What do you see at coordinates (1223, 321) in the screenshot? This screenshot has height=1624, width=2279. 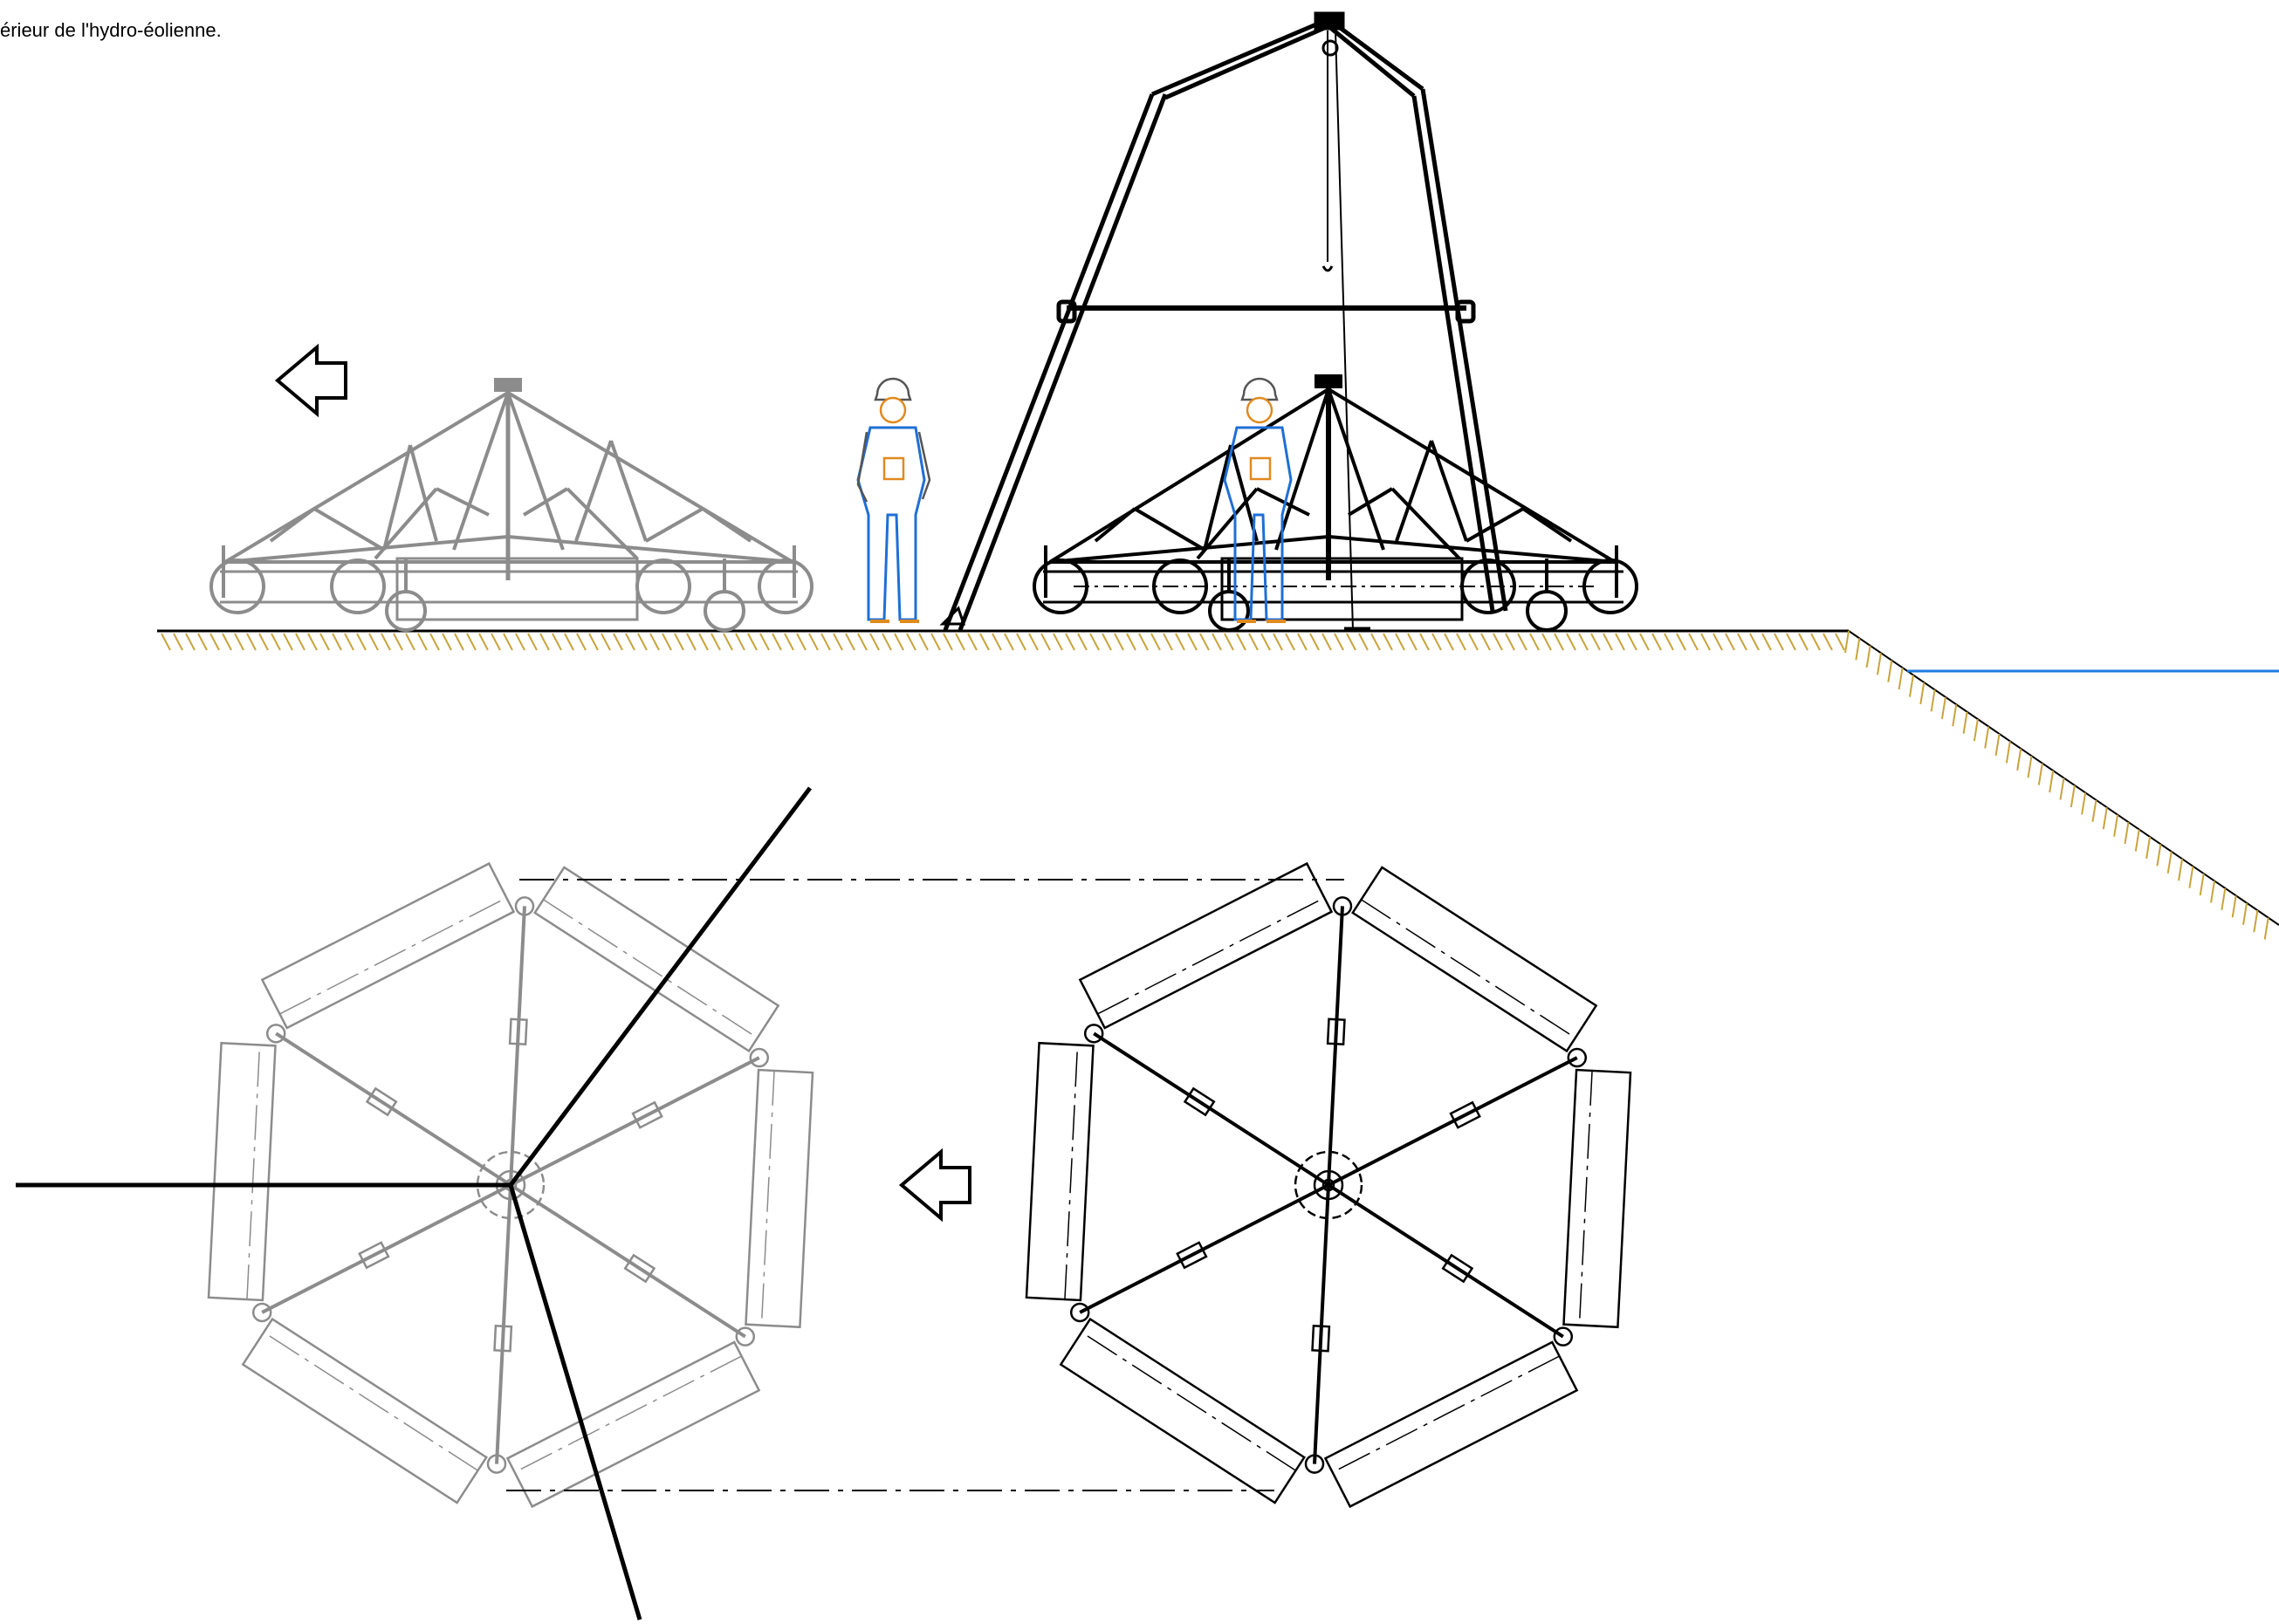 I see `lifting-gantry` at bounding box center [1223, 321].